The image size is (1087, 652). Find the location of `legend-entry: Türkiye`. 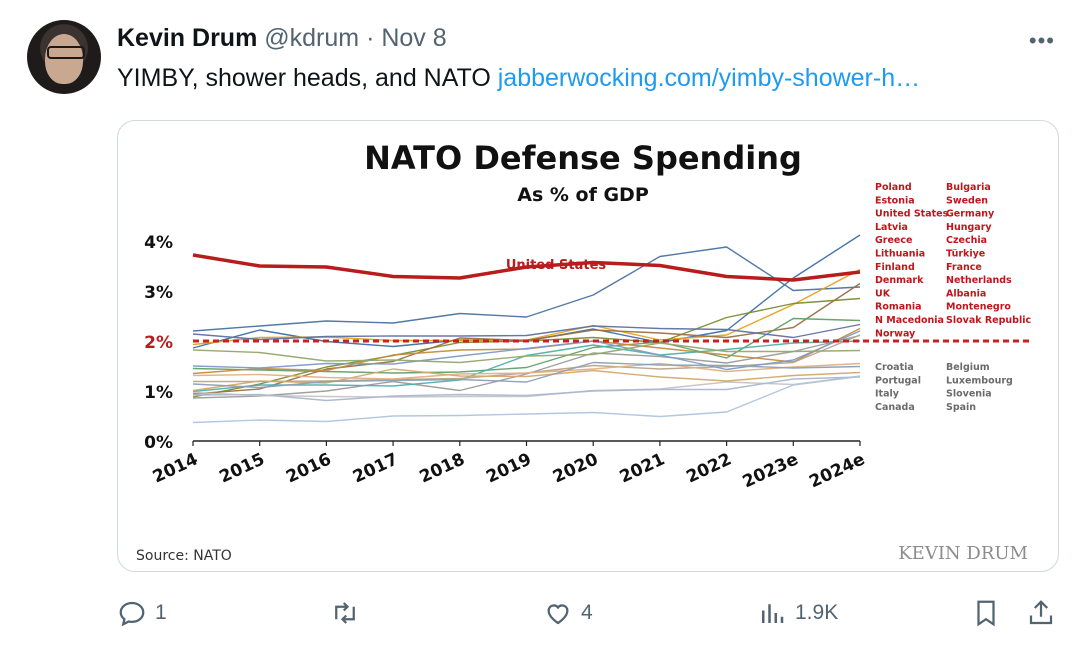

legend-entry: Türkiye is located at coordinates (965, 254).